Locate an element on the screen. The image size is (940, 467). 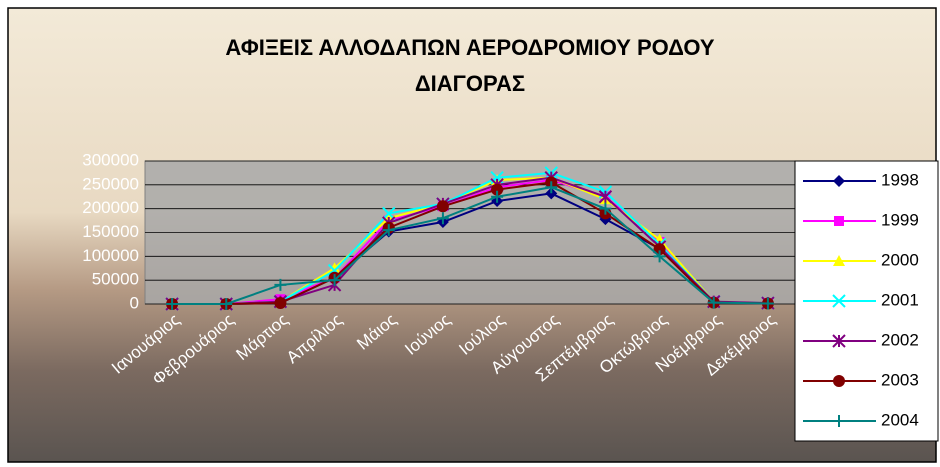
legend-label: 1998 is located at coordinates (900, 179).